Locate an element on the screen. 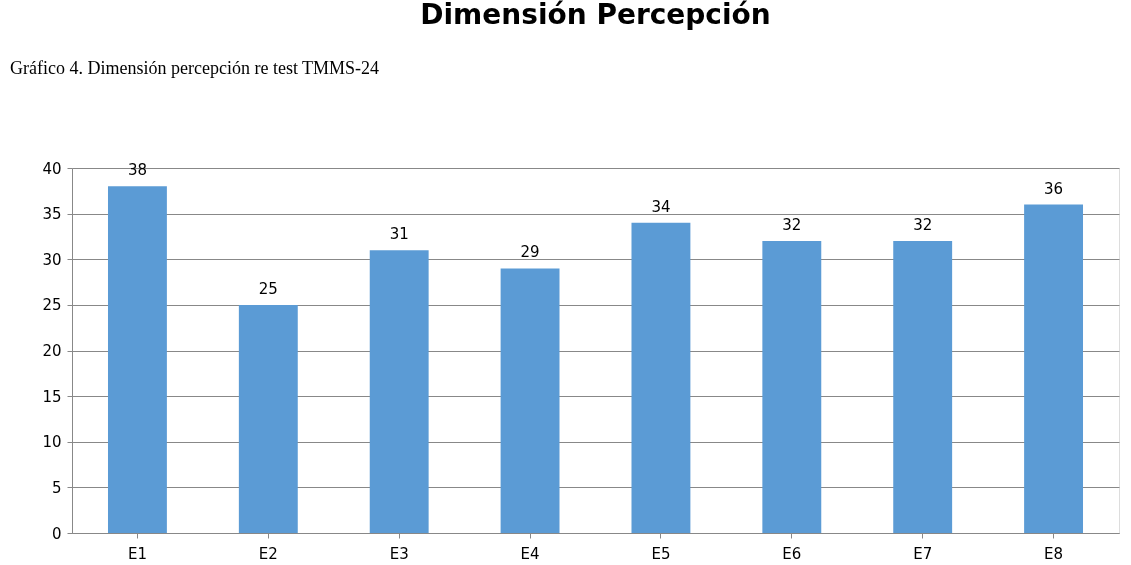  x-tick-label: E6 is located at coordinates (792, 553).